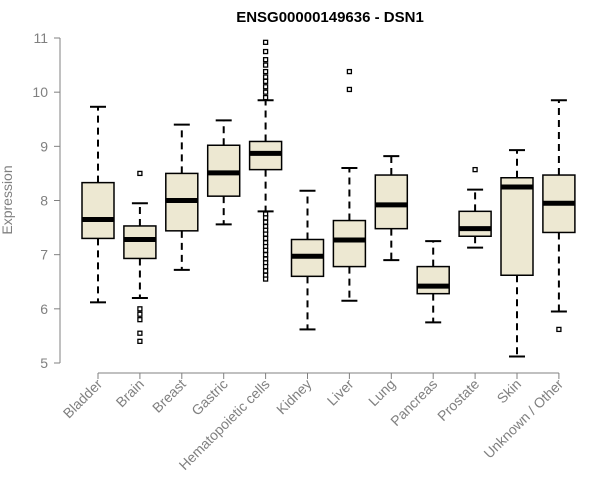 The height and width of the screenshot is (500, 600). I want to click on y-tick-label: 8, so click(44, 201).